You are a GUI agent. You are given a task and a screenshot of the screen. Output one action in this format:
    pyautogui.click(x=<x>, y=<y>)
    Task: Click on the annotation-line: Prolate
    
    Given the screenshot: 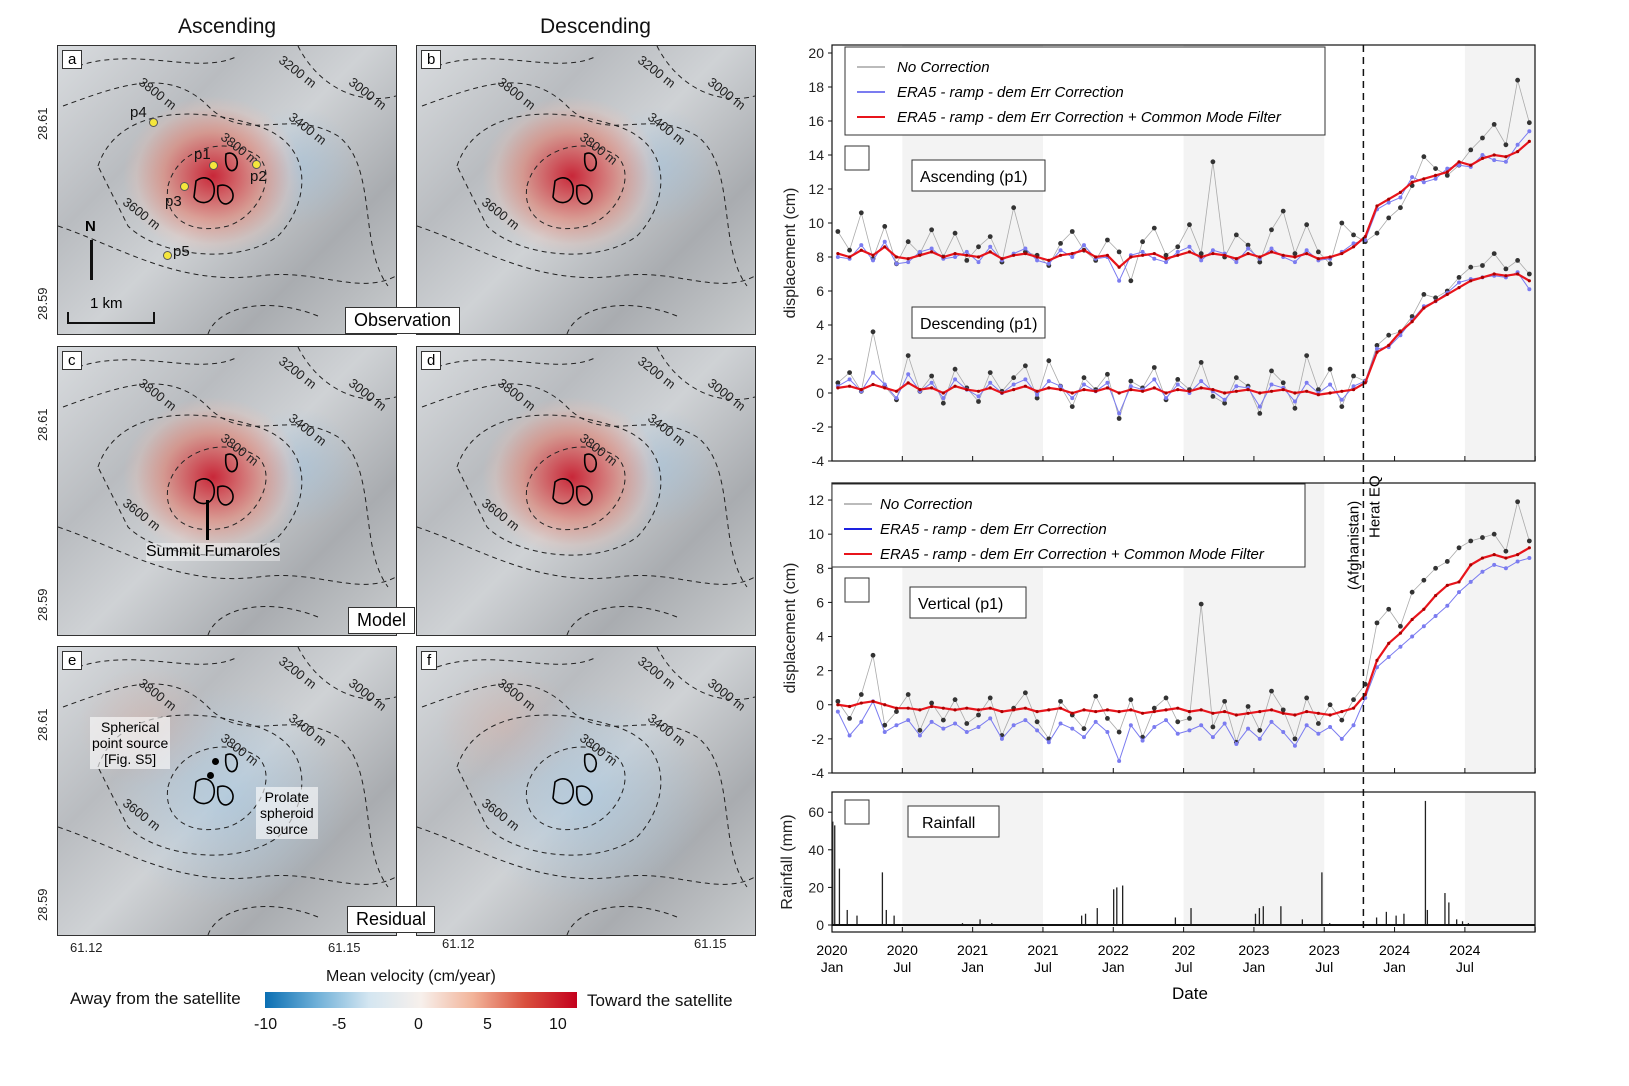 What is the action you would take?
    pyautogui.click(x=287, y=797)
    